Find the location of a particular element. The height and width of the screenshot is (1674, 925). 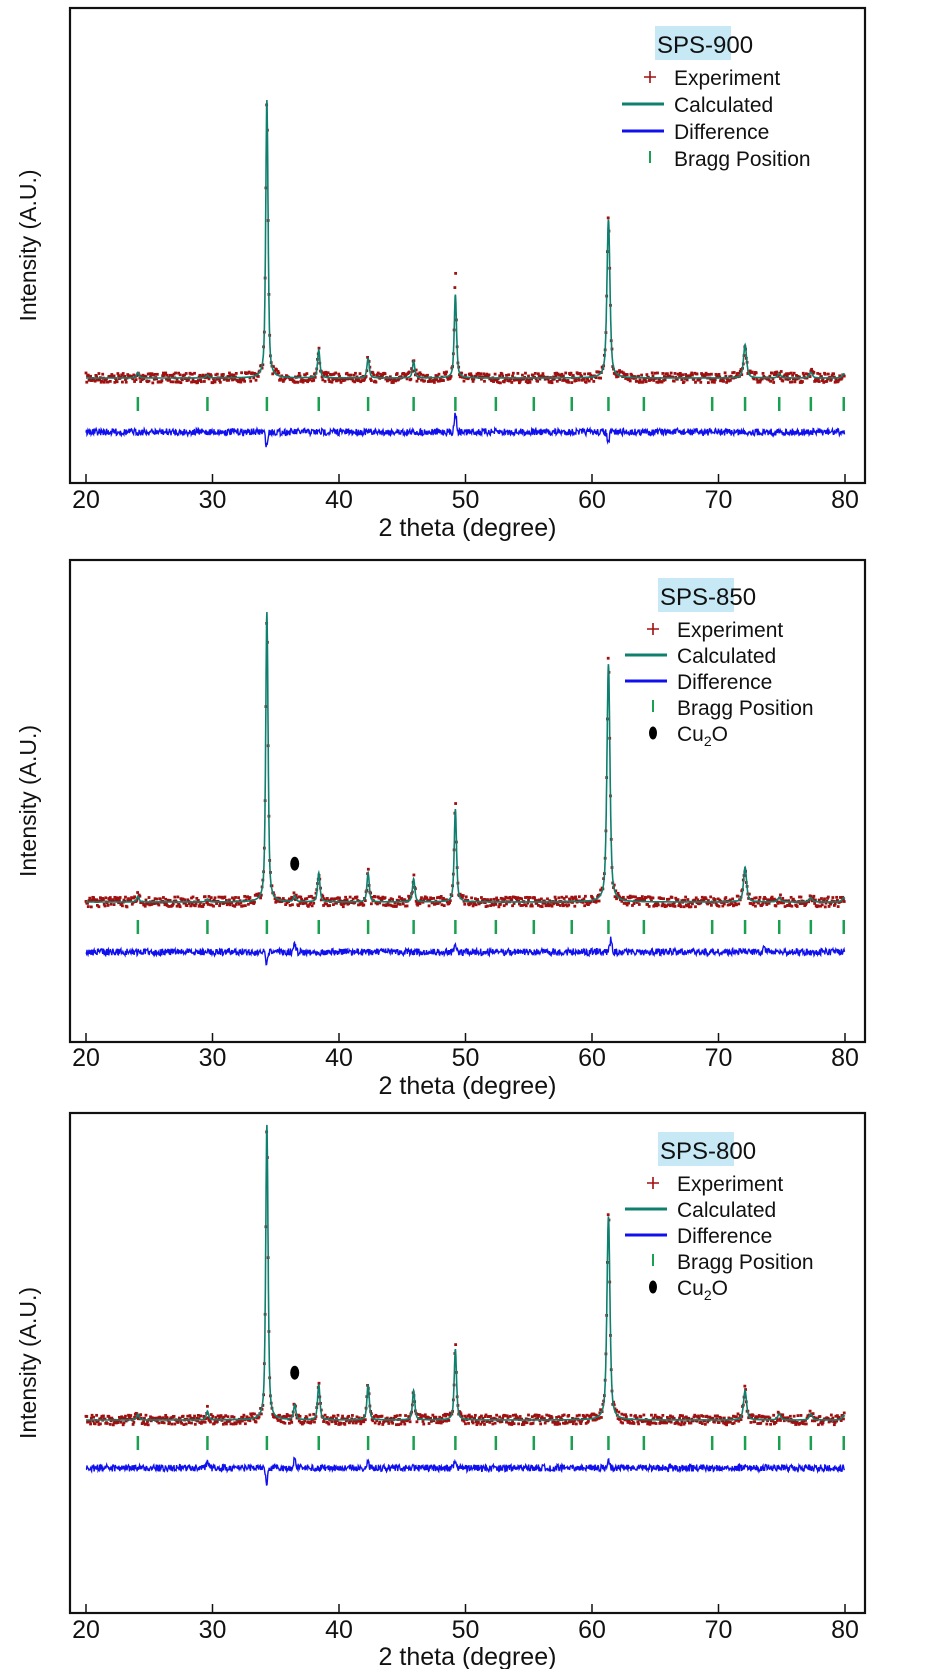

plus-marker is located at coordinates (653, 1183).